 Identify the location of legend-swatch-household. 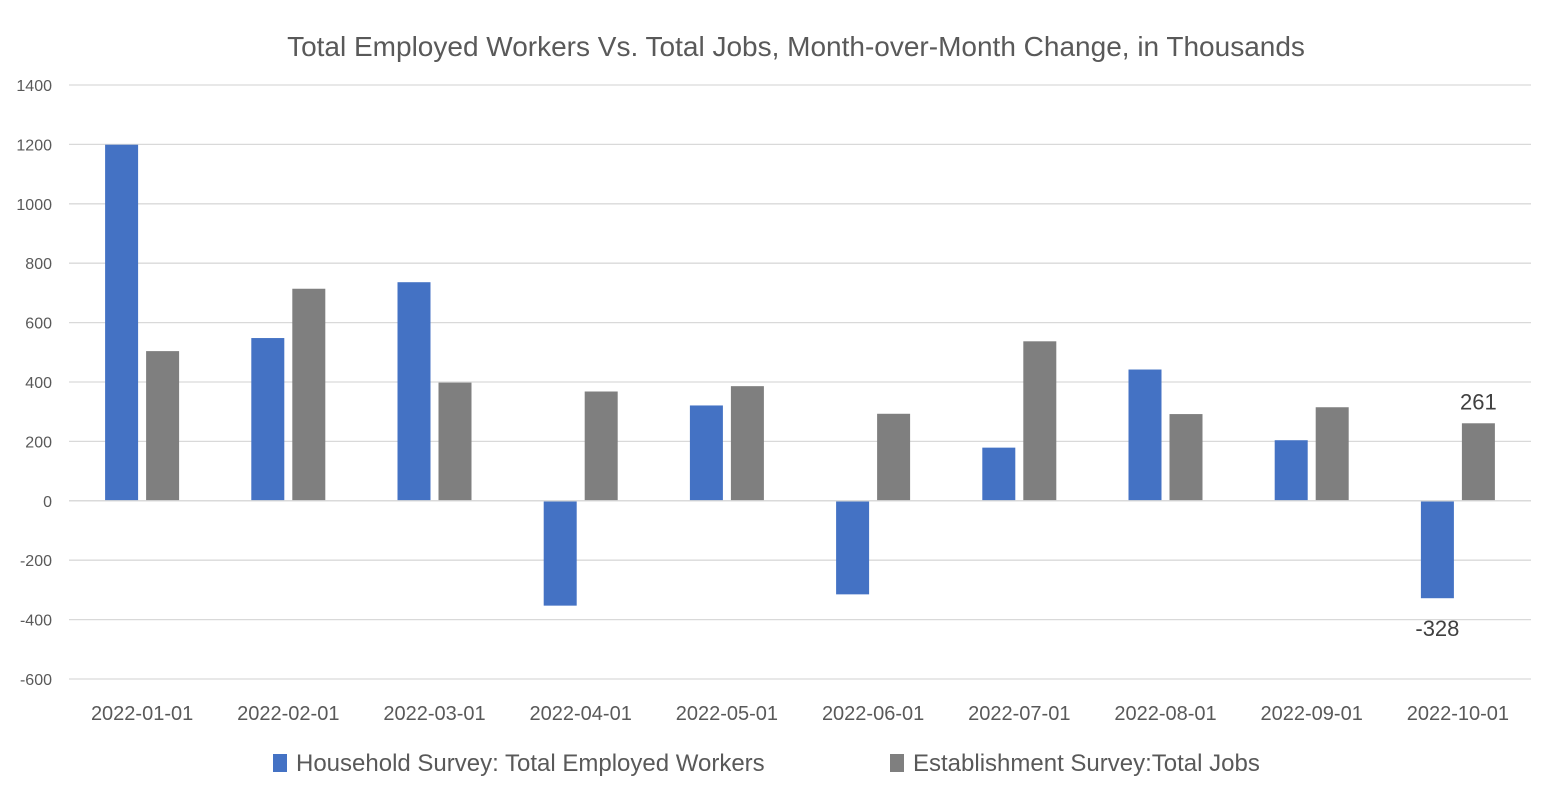
(280, 763).